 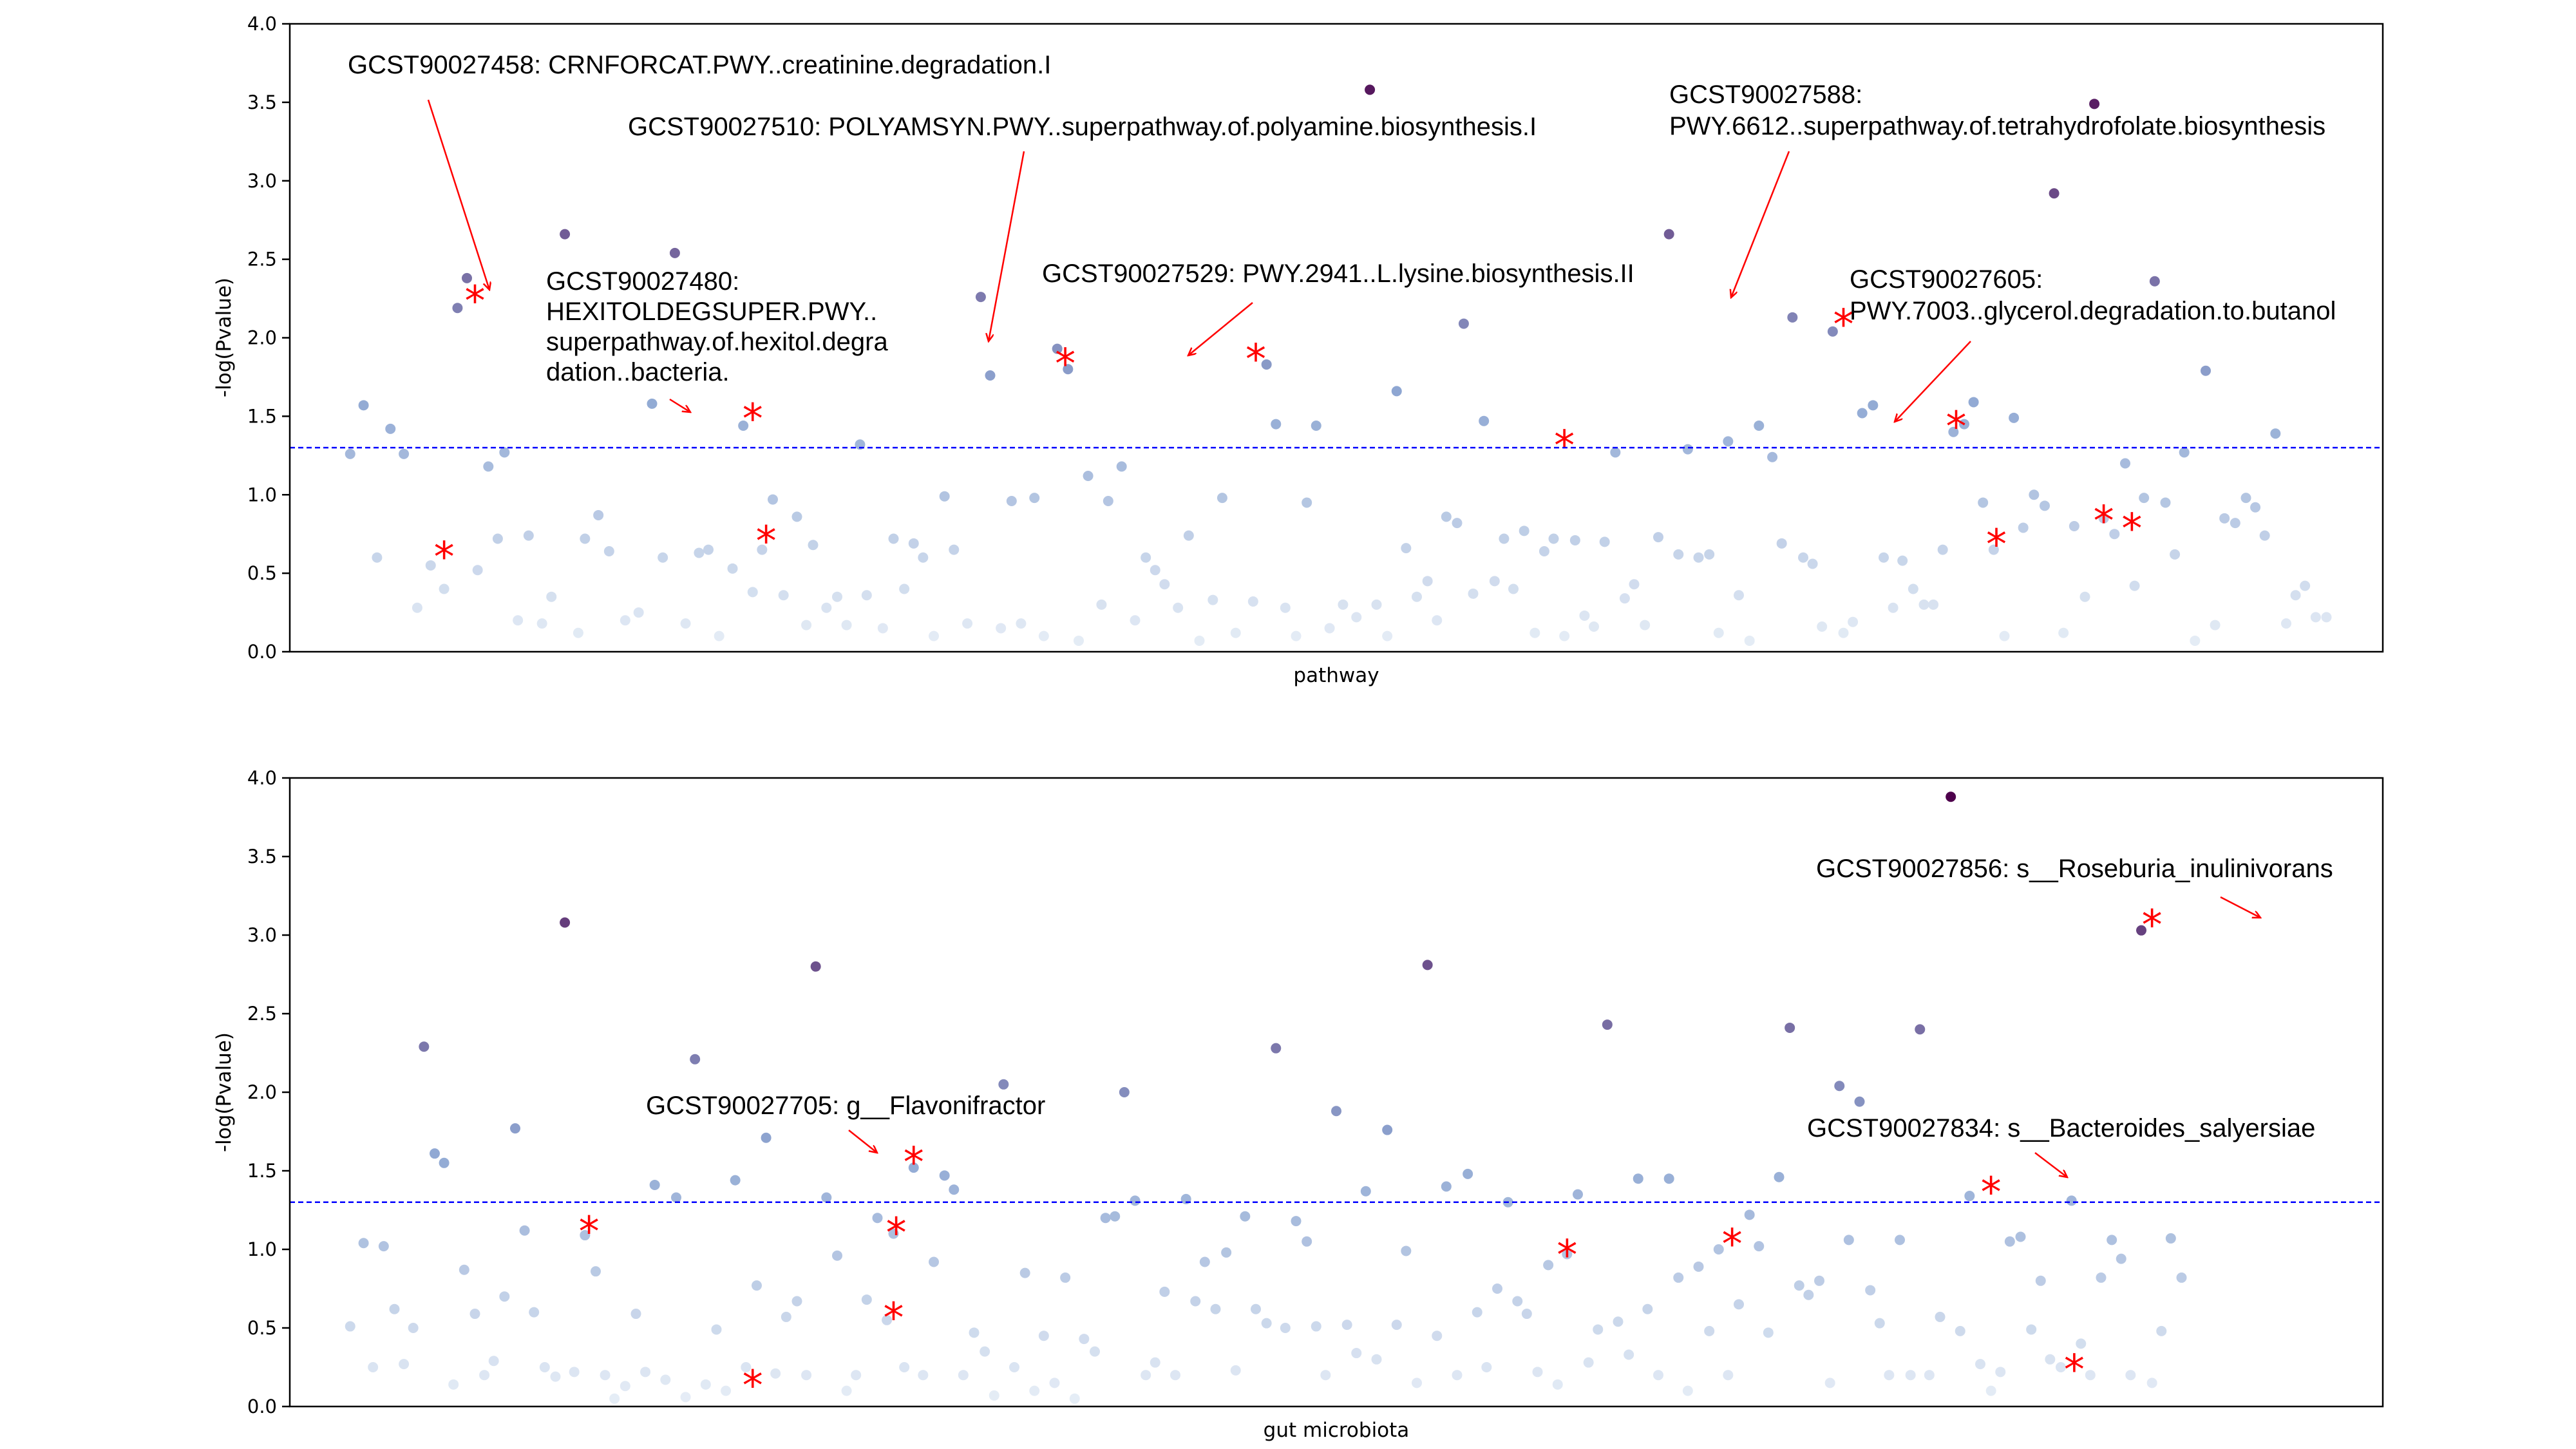 What do you see at coordinates (846, 1106) in the screenshot?
I see `annotation-flavonifractor: GCST90027705: g__Flavonifractor` at bounding box center [846, 1106].